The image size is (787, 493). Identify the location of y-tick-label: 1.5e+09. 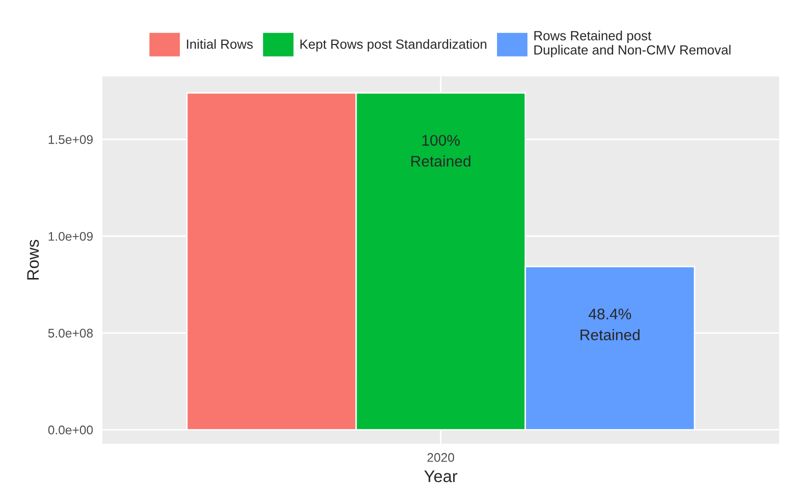
(70, 139).